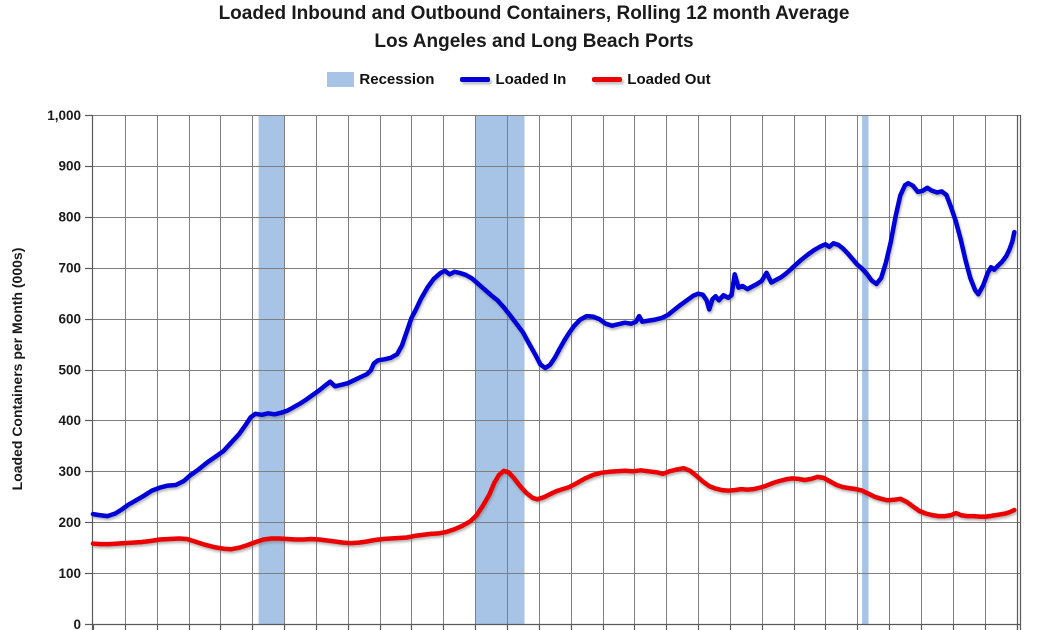 This screenshot has height=630, width=1038. Describe the element at coordinates (69, 420) in the screenshot. I see `y-tick-label: 400` at that location.